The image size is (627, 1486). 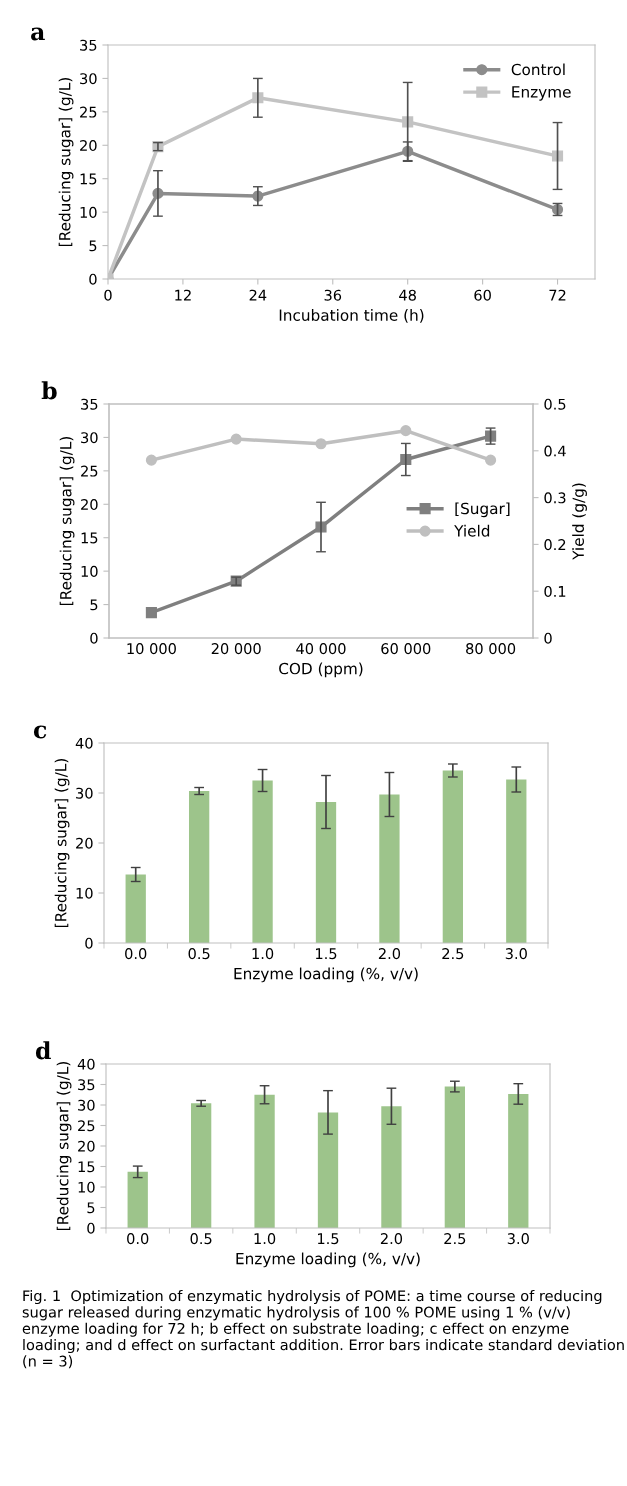 What do you see at coordinates (43, 1050) in the screenshot?
I see `chart-title: d` at bounding box center [43, 1050].